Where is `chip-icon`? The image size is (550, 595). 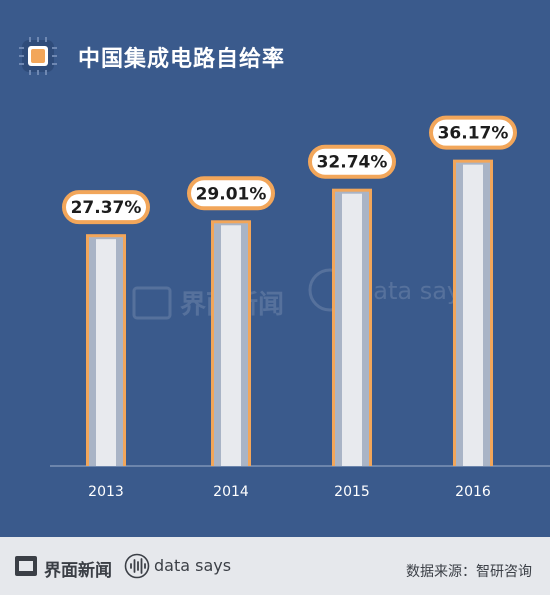
chip-icon is located at coordinates (38, 56).